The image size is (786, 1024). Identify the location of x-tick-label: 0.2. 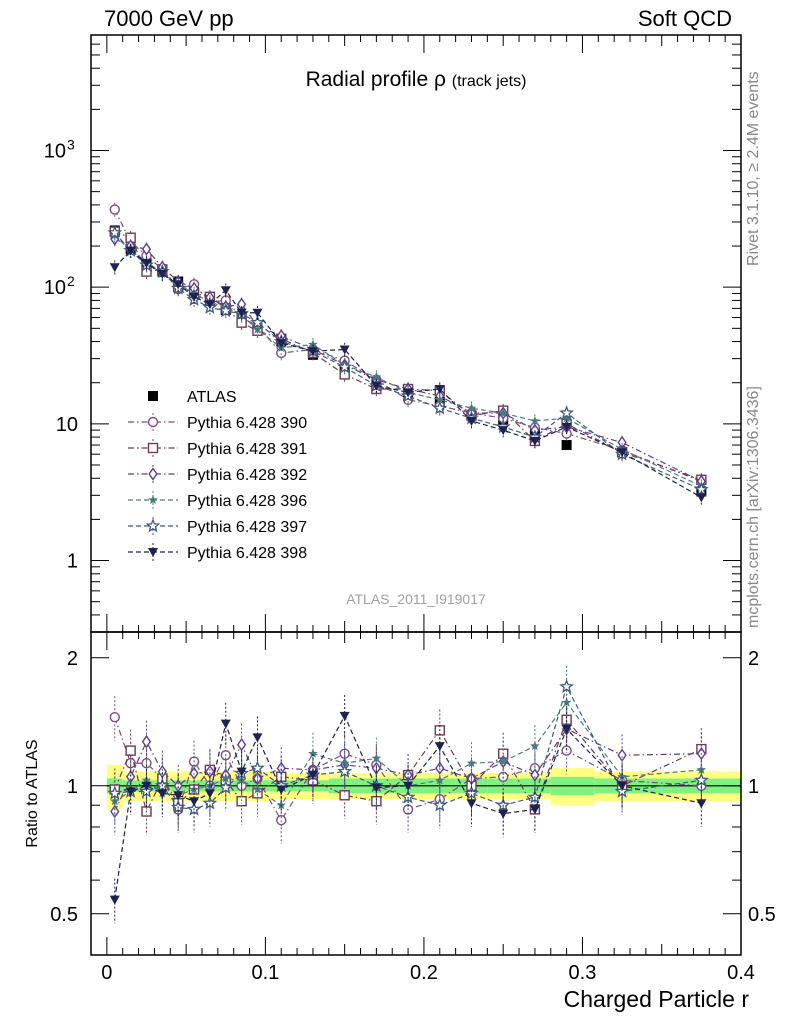
(424, 973).